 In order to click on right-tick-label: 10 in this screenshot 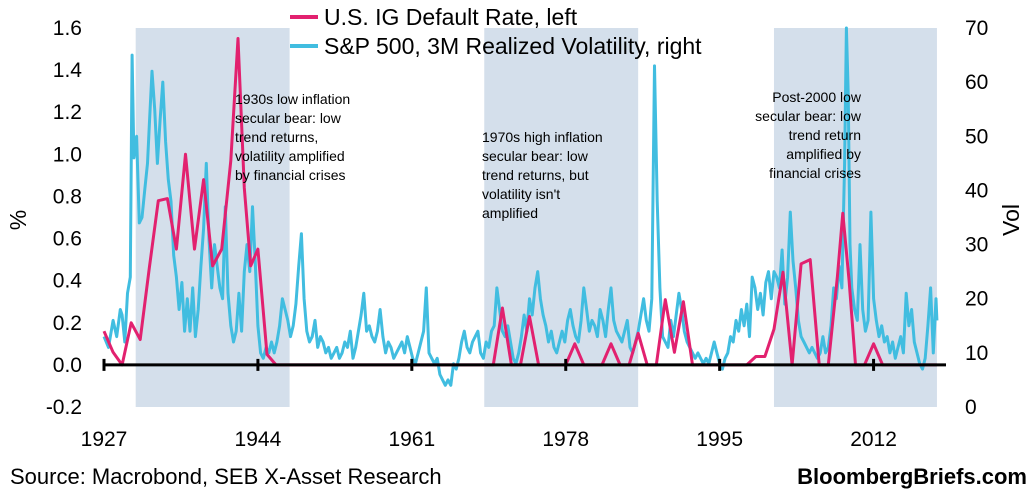, I will do `click(976, 353)`.